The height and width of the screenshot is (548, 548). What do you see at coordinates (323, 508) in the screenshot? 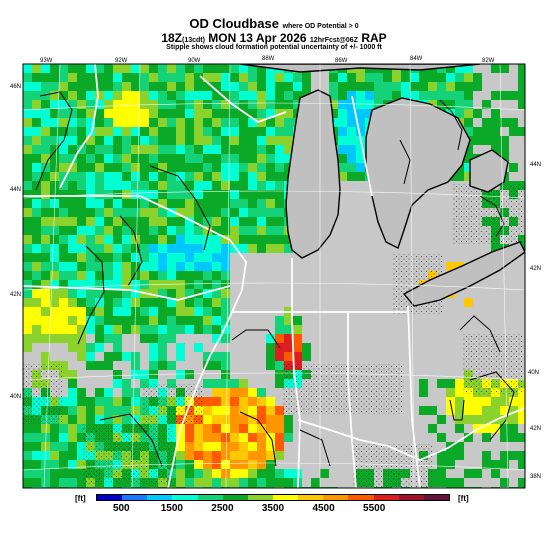
I see `colorbar-label: 4500` at bounding box center [323, 508].